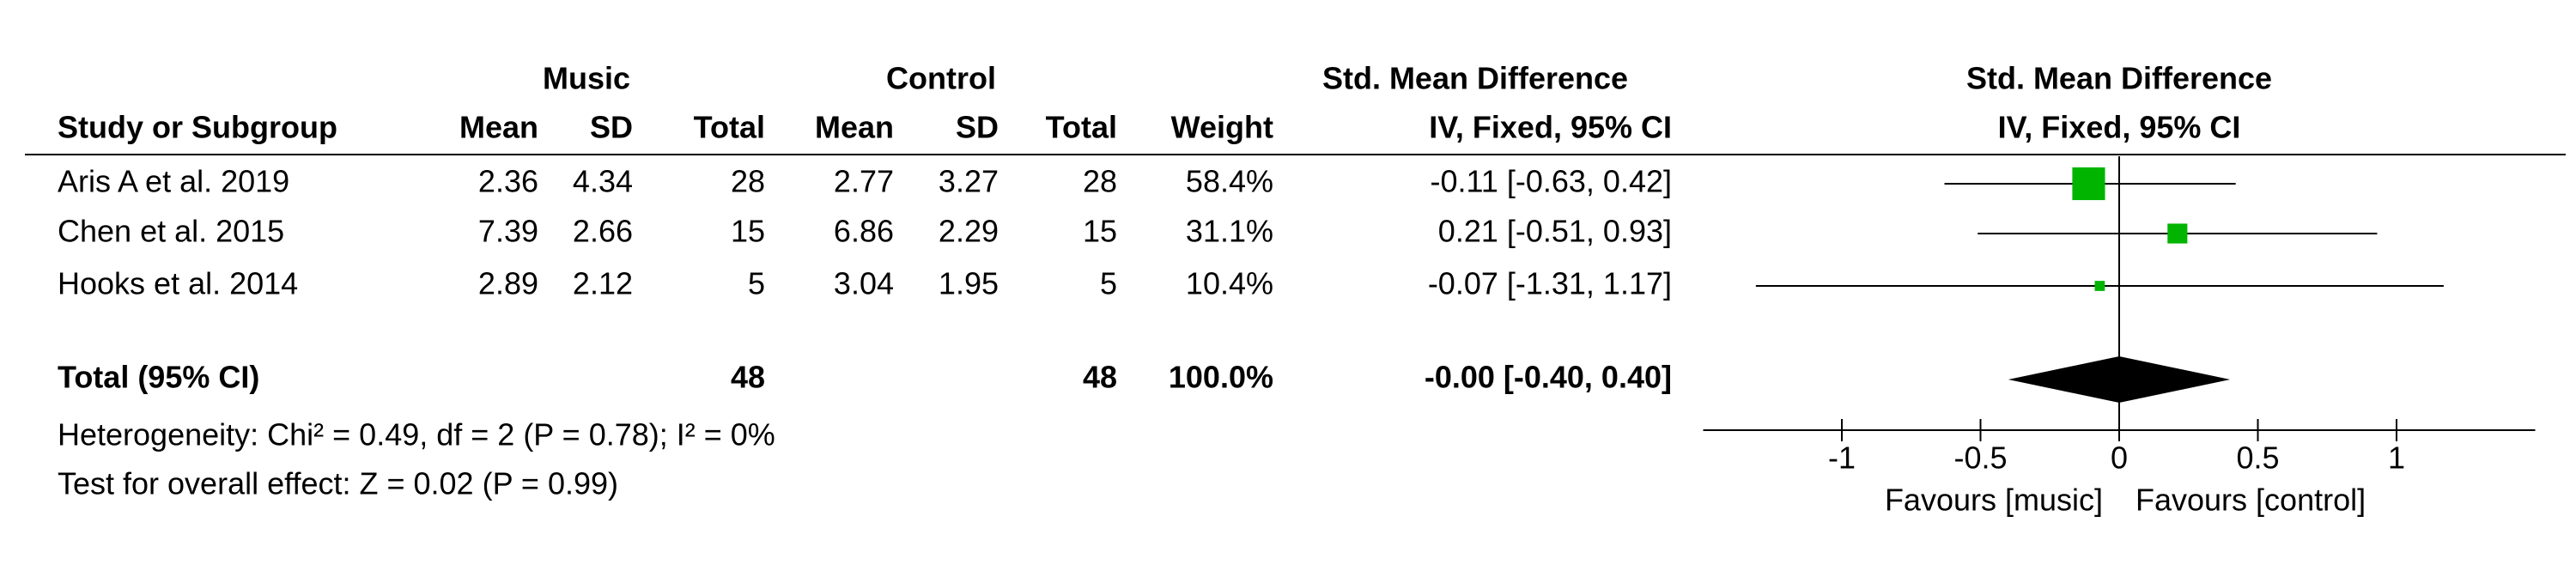 This screenshot has height=583, width=2576. I want to click on table-cell: 2.89, so click(508, 283).